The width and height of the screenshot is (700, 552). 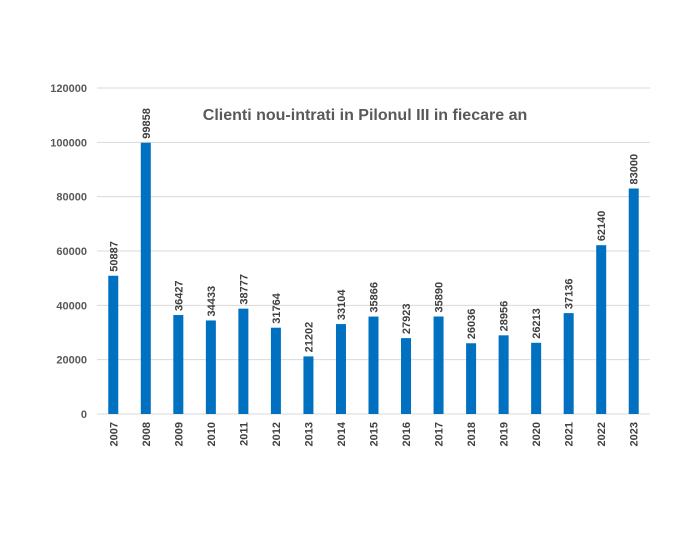 What do you see at coordinates (505, 434) in the screenshot?
I see `x-tick-label: 2019` at bounding box center [505, 434].